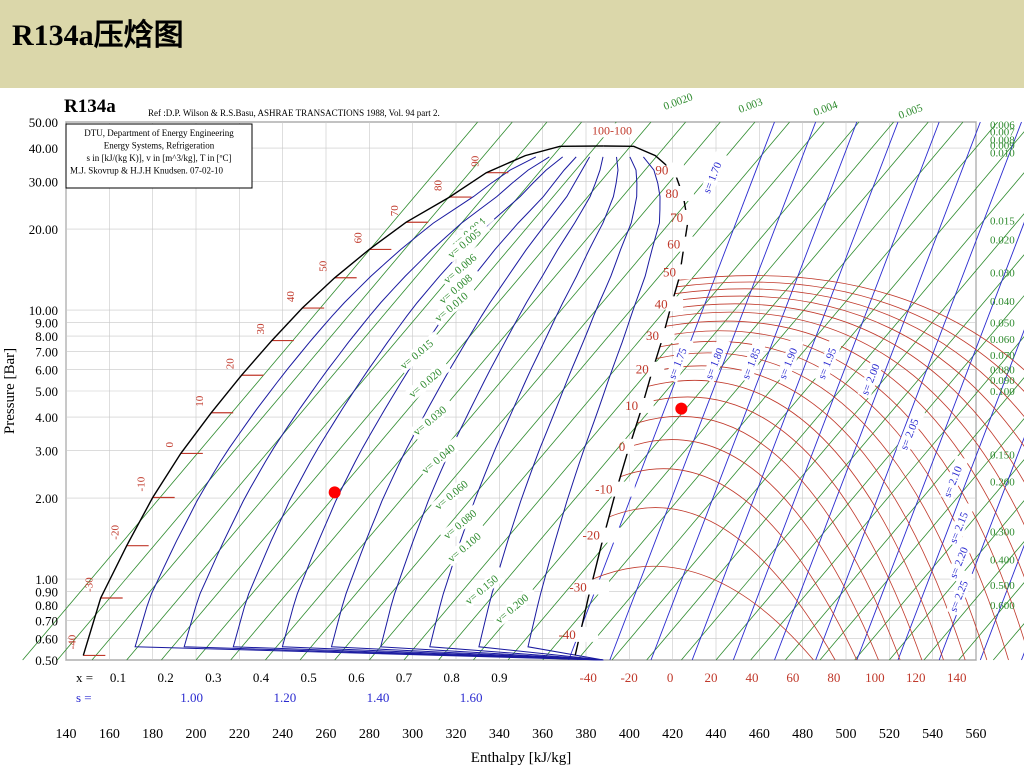  Describe the element at coordinates (642, 369) in the screenshot. I see `vapor-temp-label: 20` at that location.